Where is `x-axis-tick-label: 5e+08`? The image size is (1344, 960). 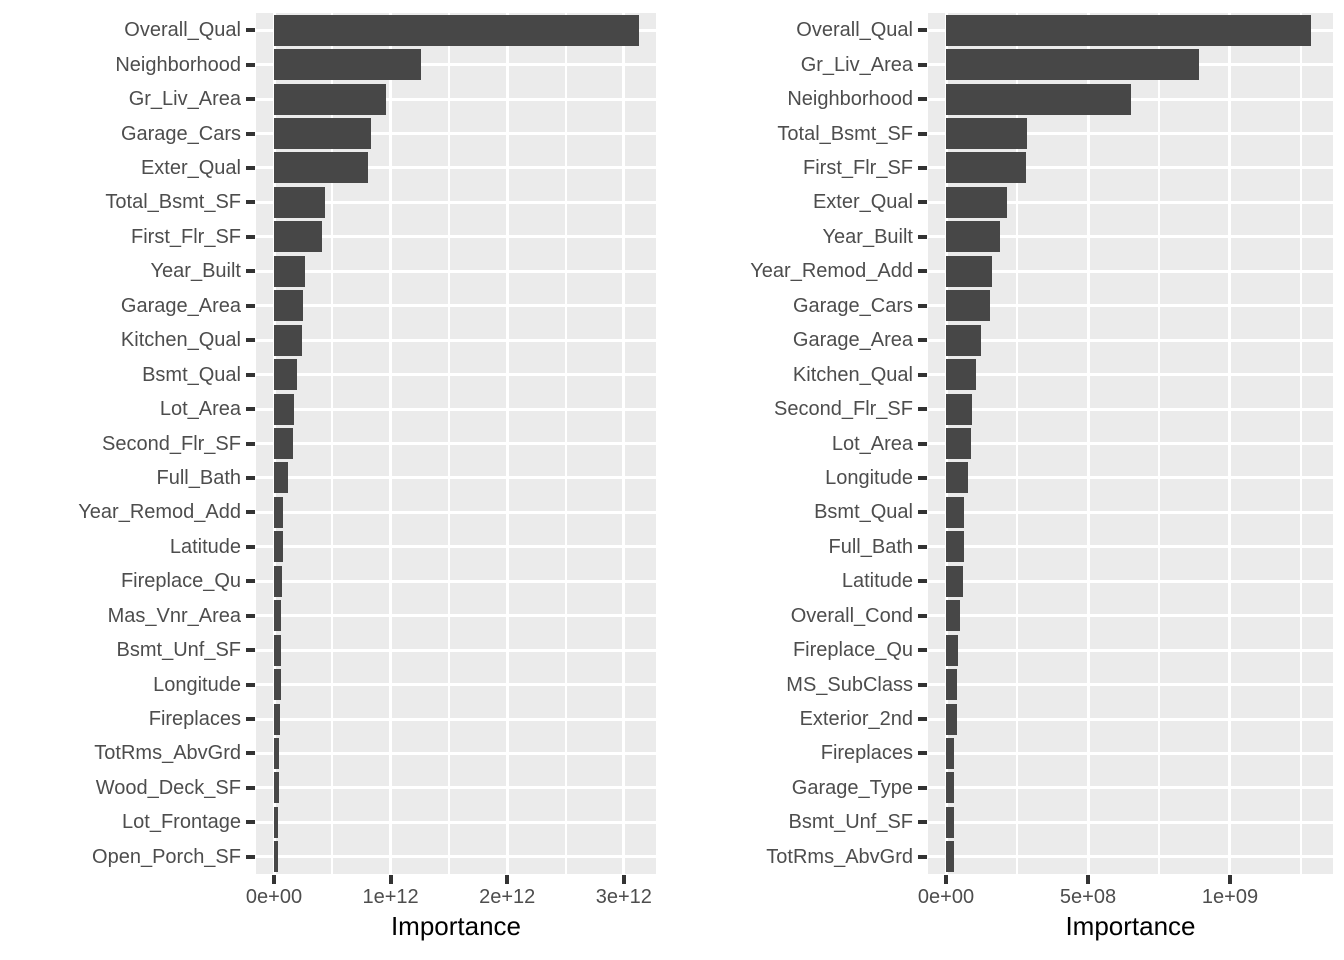
x-axis-tick-label: 5e+08 is located at coordinates (1088, 897).